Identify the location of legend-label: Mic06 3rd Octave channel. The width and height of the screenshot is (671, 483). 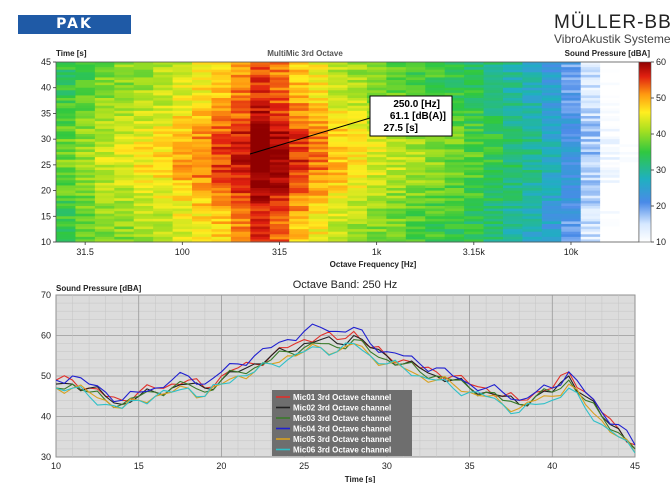
(342, 450).